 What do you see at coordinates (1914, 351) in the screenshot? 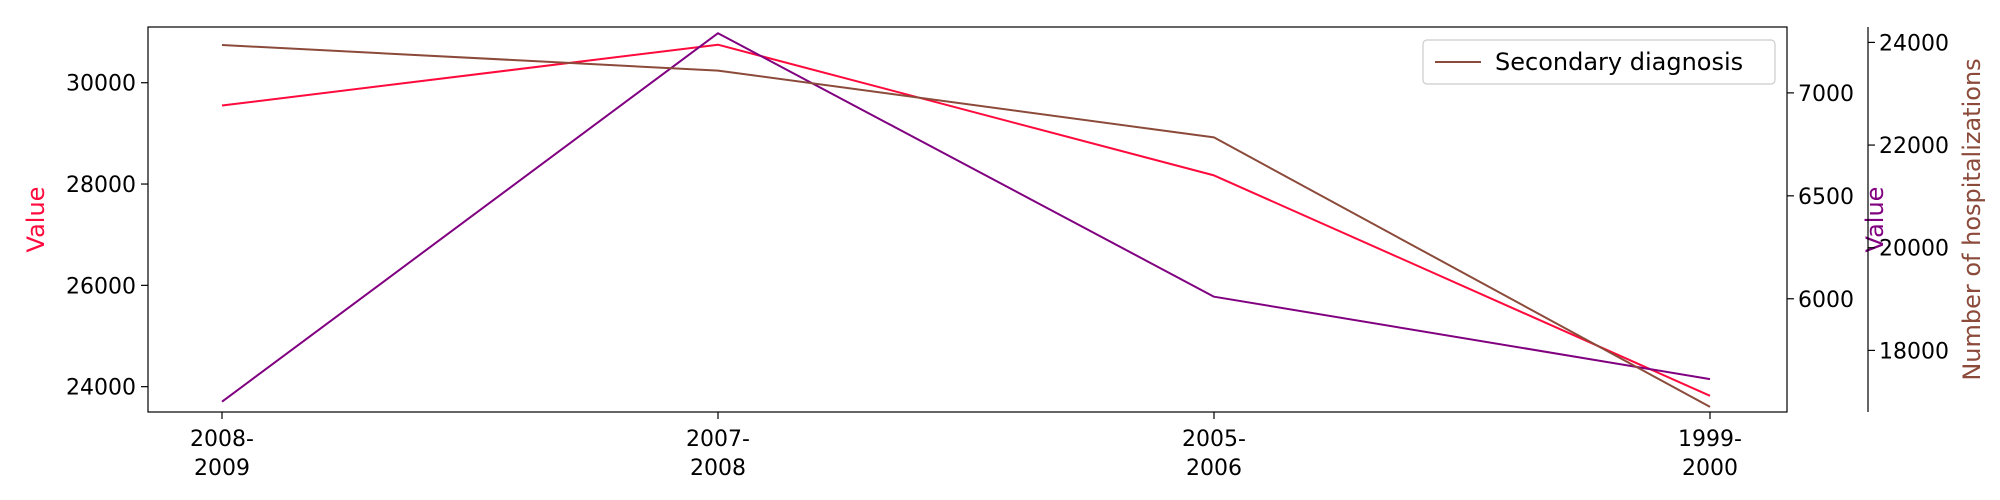
I see `right2-tick-label: 18000` at bounding box center [1914, 351].